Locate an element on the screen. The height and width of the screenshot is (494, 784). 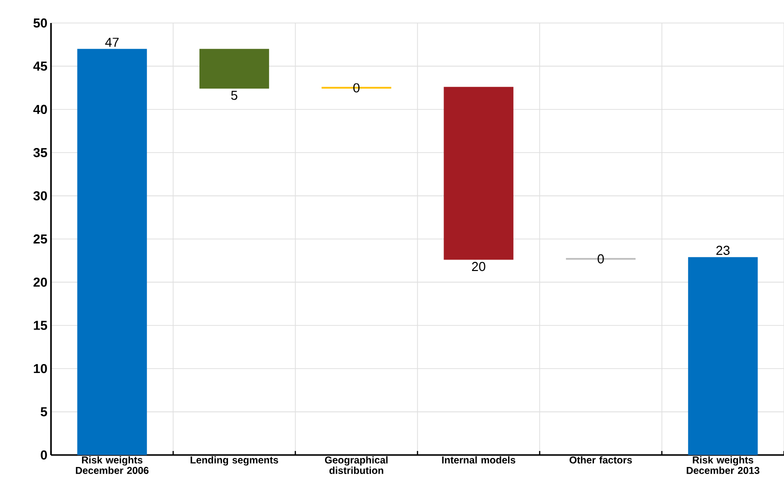
y-tick-label: 20 is located at coordinates (40, 282).